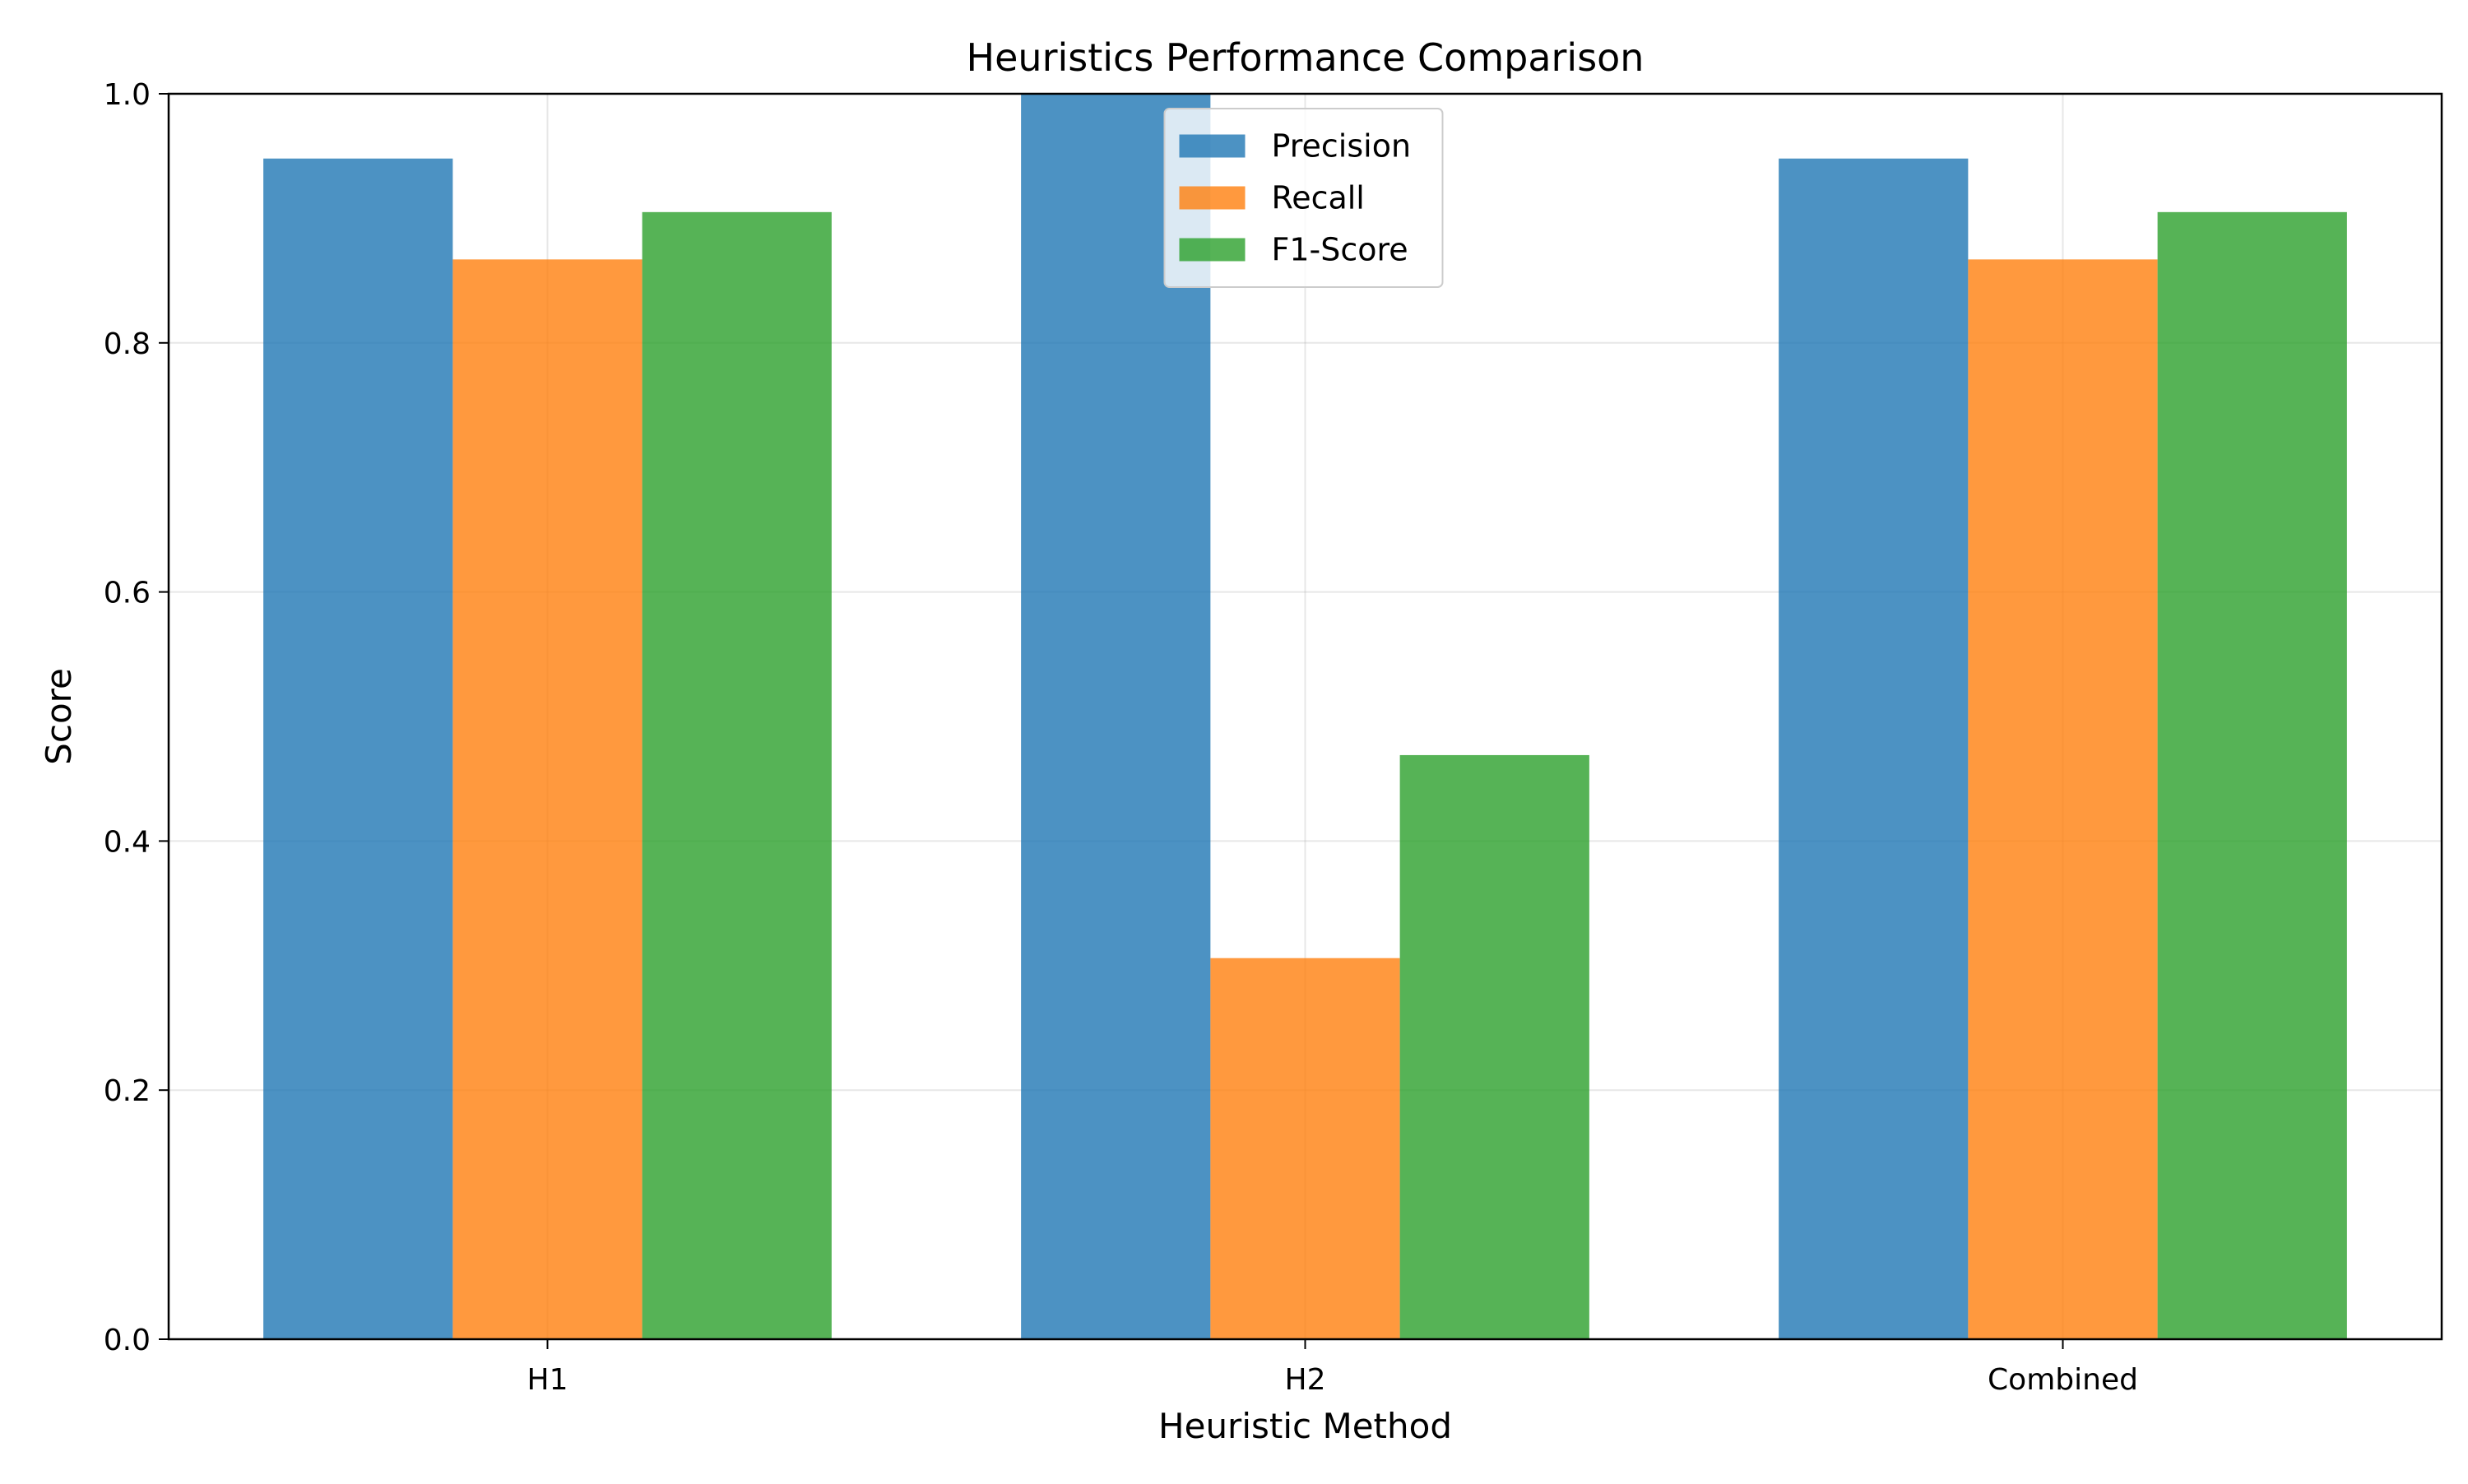  I want to click on y-tick-label: 0.2, so click(127, 1091).